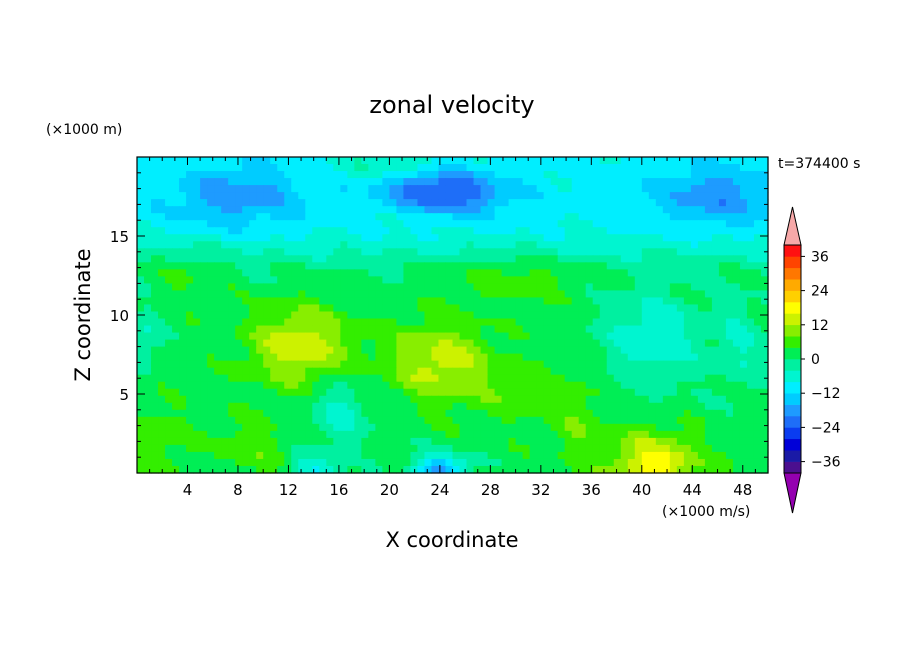 The width and height of the screenshot is (904, 654). What do you see at coordinates (439, 490) in the screenshot?
I see `x-tick-label: 24` at bounding box center [439, 490].